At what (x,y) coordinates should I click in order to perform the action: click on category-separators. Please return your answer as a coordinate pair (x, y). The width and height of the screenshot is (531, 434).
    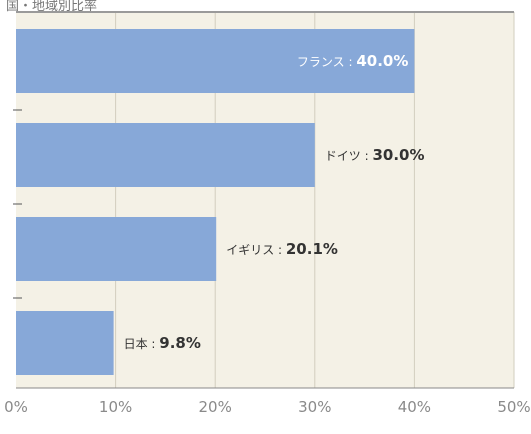
    Looking at the image, I should click on (17, 204).